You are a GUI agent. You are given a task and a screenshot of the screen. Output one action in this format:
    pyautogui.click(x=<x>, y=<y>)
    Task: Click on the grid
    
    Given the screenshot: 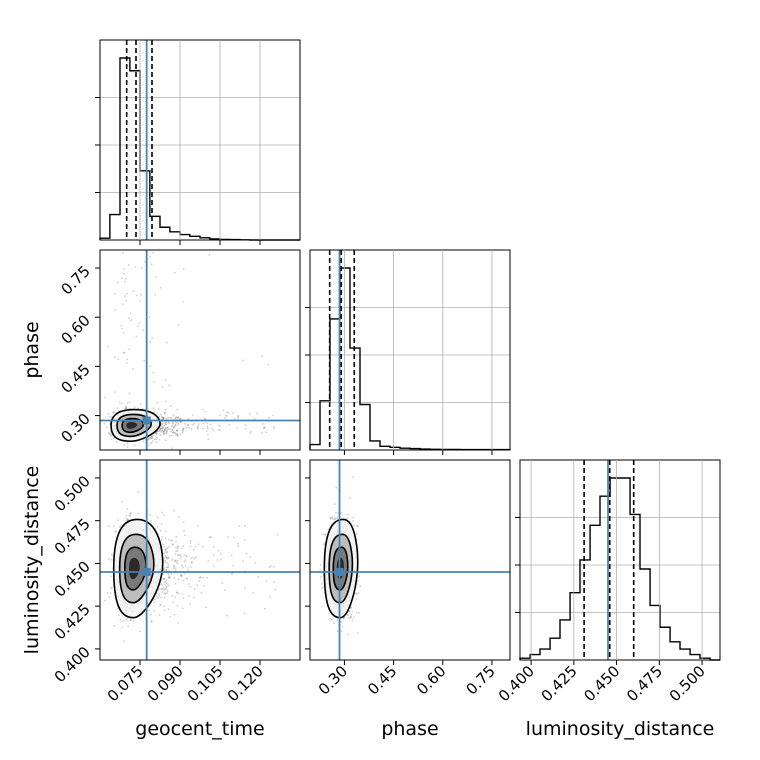 What is the action you would take?
    pyautogui.click(x=200, y=140)
    